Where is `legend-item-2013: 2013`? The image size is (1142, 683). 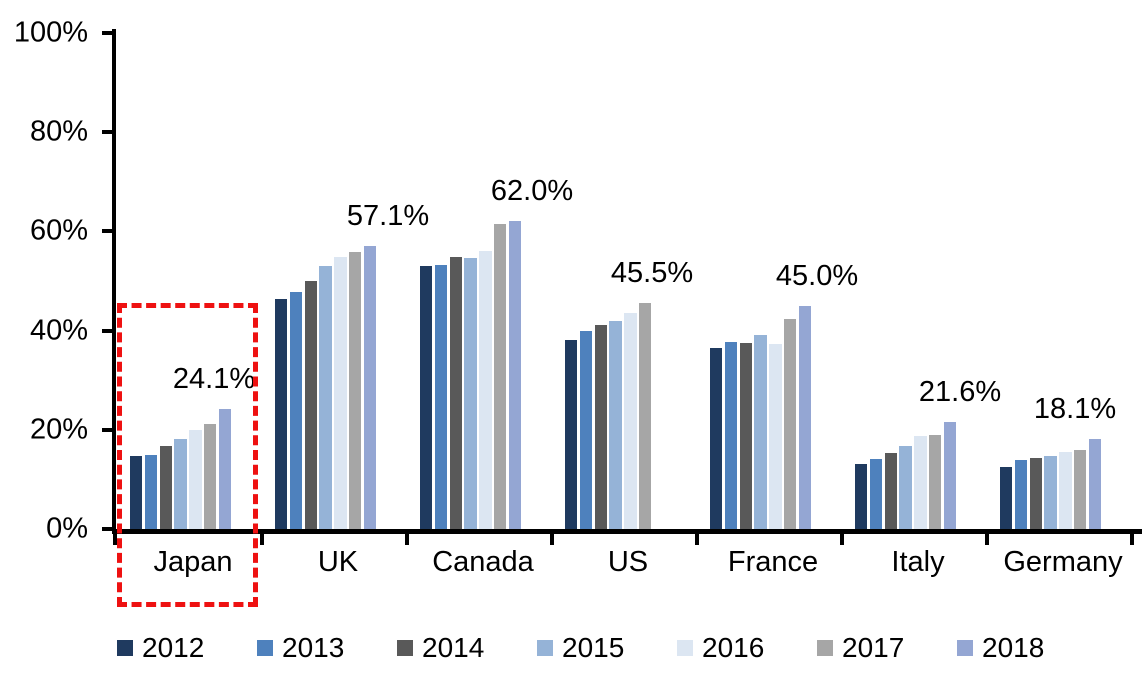 legend-item-2013: 2013 is located at coordinates (322, 648).